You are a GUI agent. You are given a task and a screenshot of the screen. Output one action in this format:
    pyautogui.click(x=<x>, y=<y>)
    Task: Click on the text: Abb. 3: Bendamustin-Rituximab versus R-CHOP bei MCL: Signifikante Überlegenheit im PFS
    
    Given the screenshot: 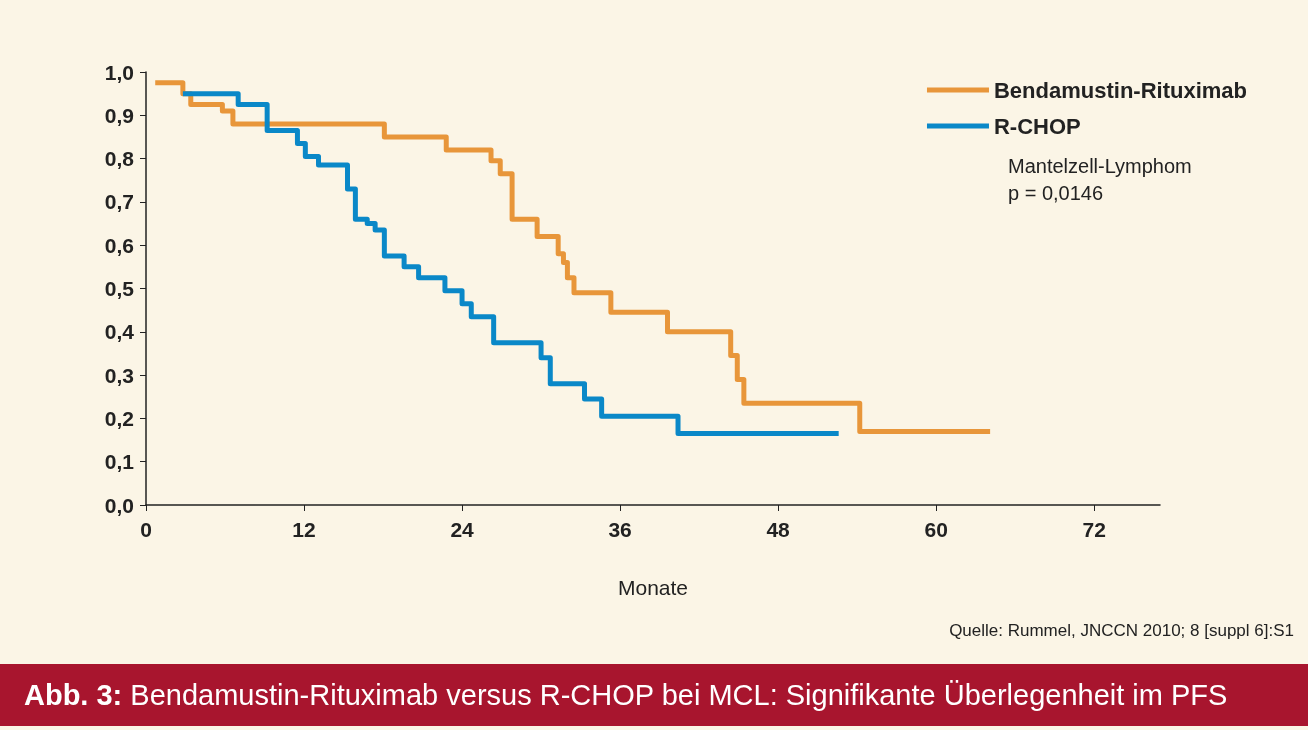 What is the action you would take?
    pyautogui.click(x=626, y=695)
    